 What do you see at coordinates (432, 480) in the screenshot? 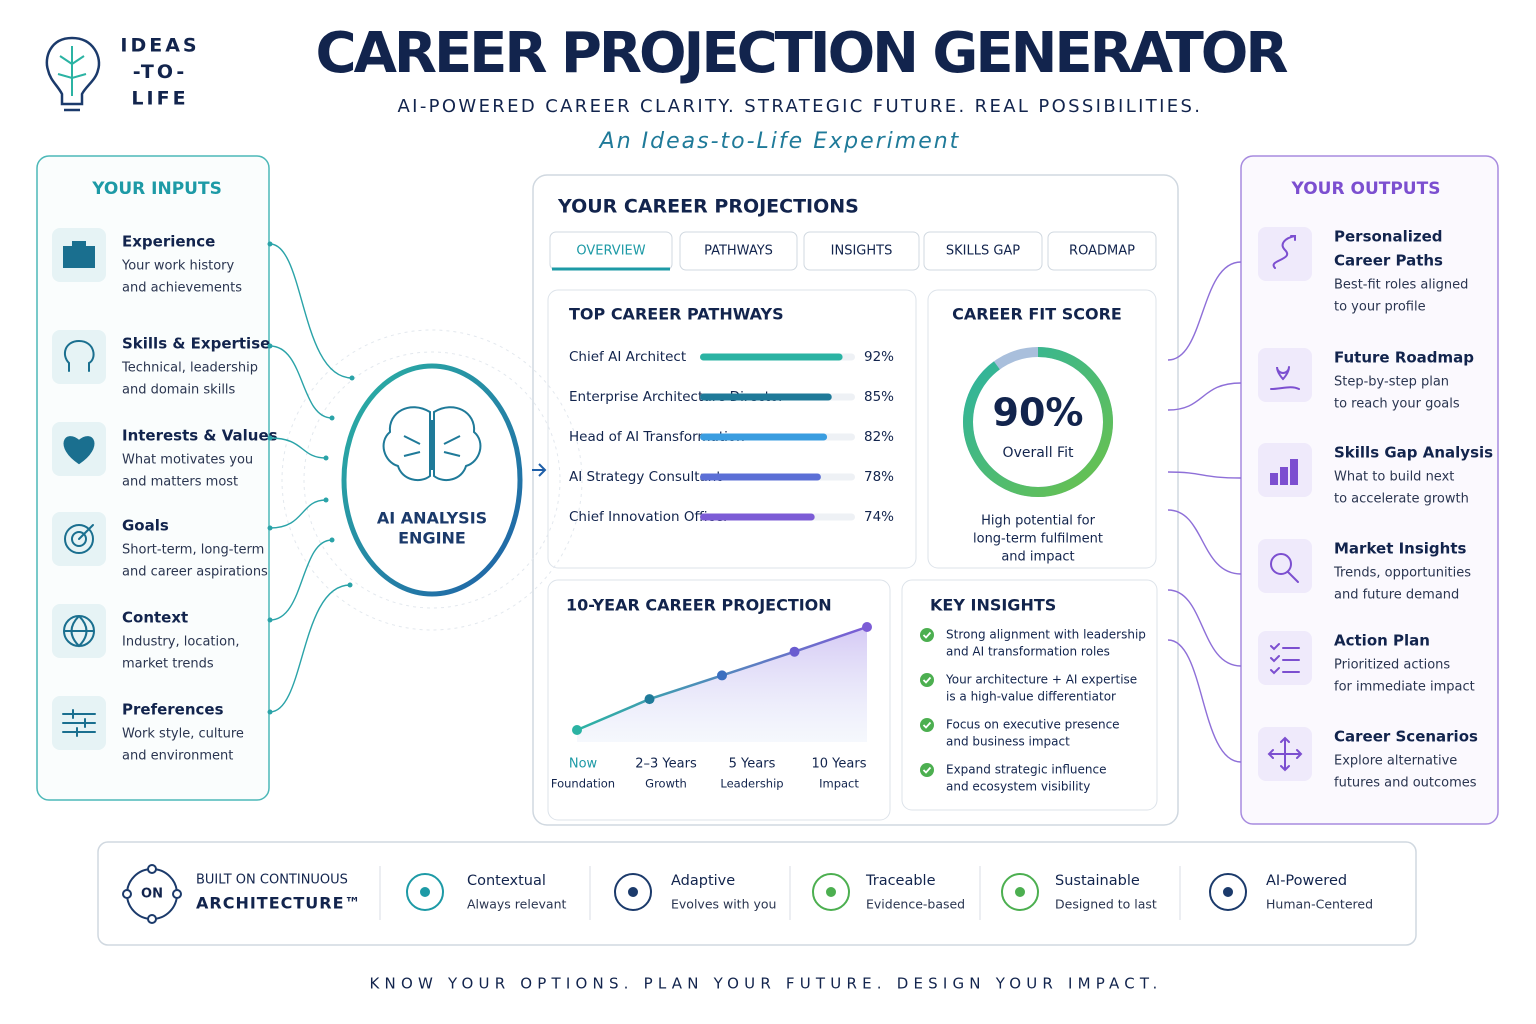
I see `engine` at bounding box center [432, 480].